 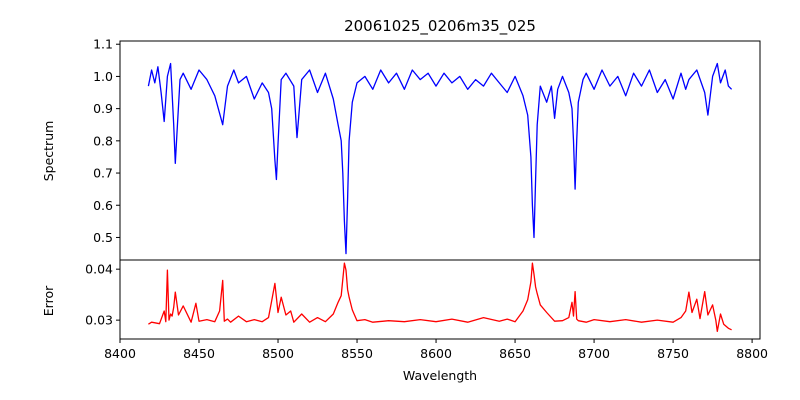 What do you see at coordinates (103, 140) in the screenshot?
I see `spectrum-y-tick-label: 0.8` at bounding box center [103, 140].